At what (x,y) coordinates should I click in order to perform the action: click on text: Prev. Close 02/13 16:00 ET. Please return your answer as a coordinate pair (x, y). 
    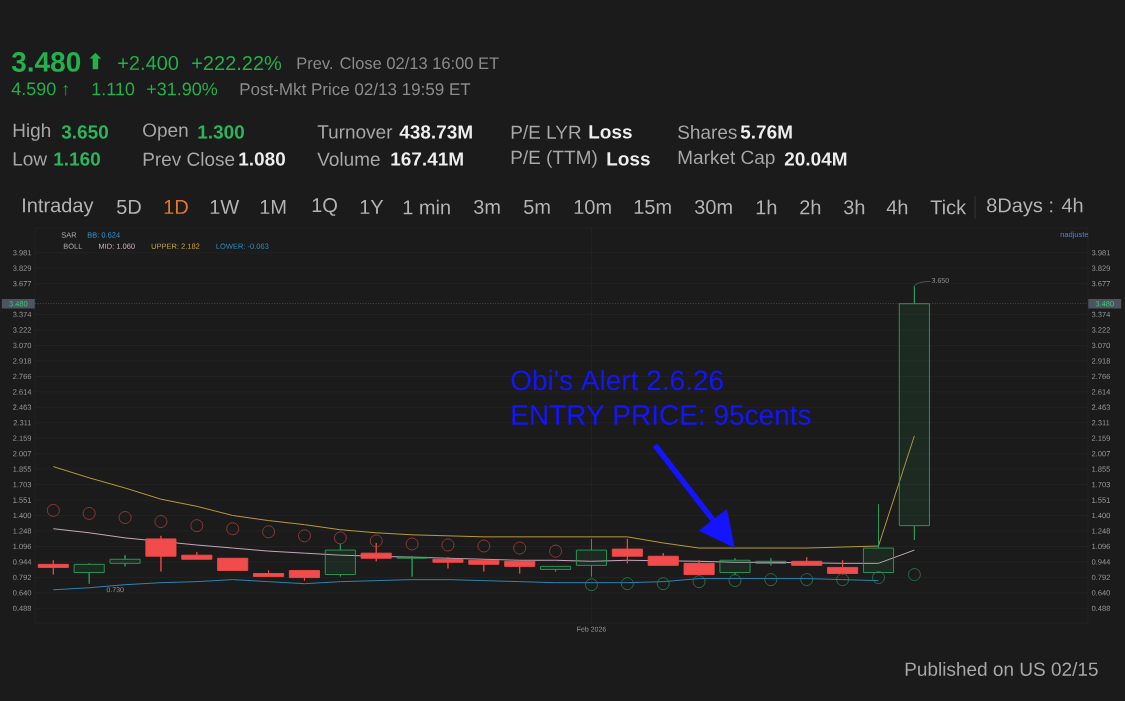
    Looking at the image, I should click on (398, 63).